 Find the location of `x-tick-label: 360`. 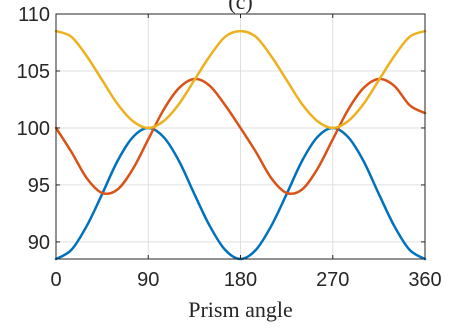

x-tick-label: 360 is located at coordinates (424, 280).